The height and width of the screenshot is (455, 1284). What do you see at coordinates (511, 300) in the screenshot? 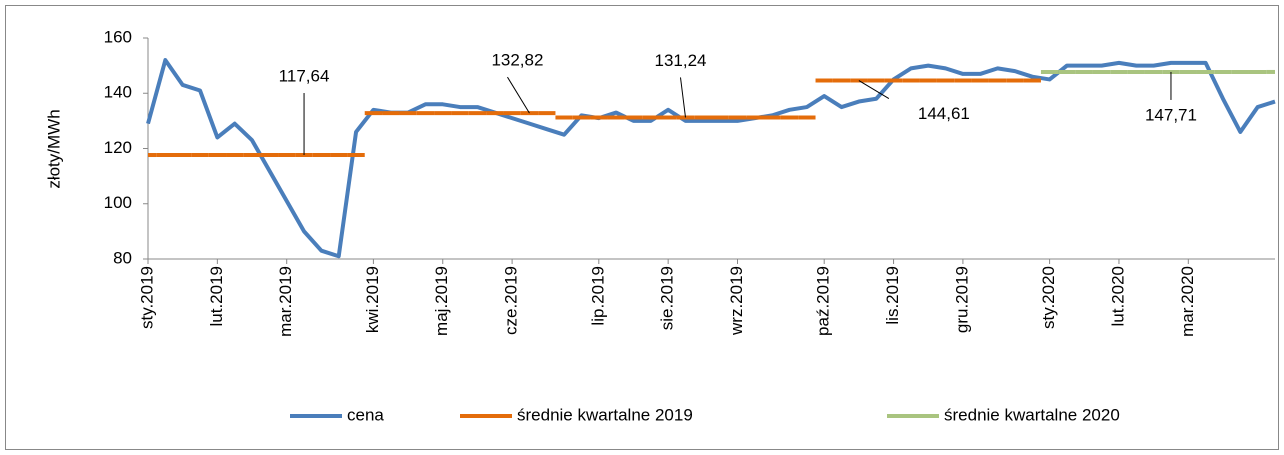
I see `x-tick-label: cze.2019` at bounding box center [511, 300].